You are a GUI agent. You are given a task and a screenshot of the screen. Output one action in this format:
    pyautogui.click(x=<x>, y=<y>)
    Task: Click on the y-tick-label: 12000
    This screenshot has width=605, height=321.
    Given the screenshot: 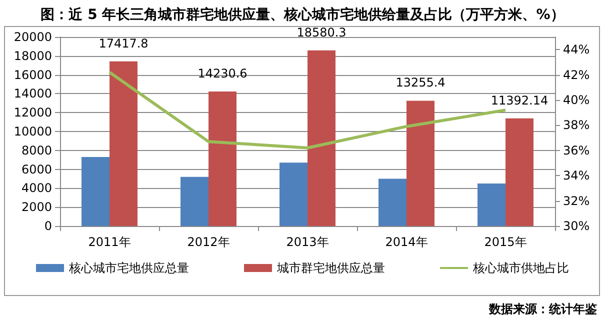 What is the action you would take?
    pyautogui.click(x=33, y=113)
    